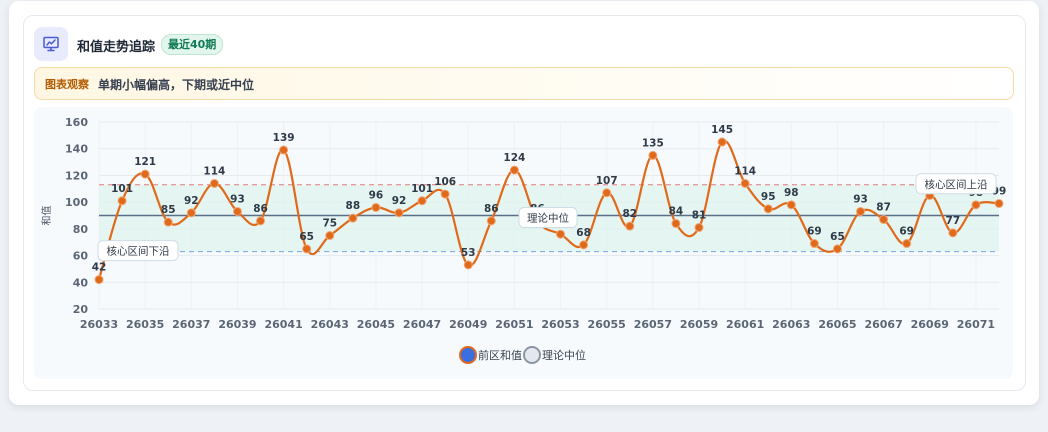 The image size is (1048, 432). What do you see at coordinates (192, 44) in the screenshot?
I see `period-badge: 最近40期` at bounding box center [192, 44].